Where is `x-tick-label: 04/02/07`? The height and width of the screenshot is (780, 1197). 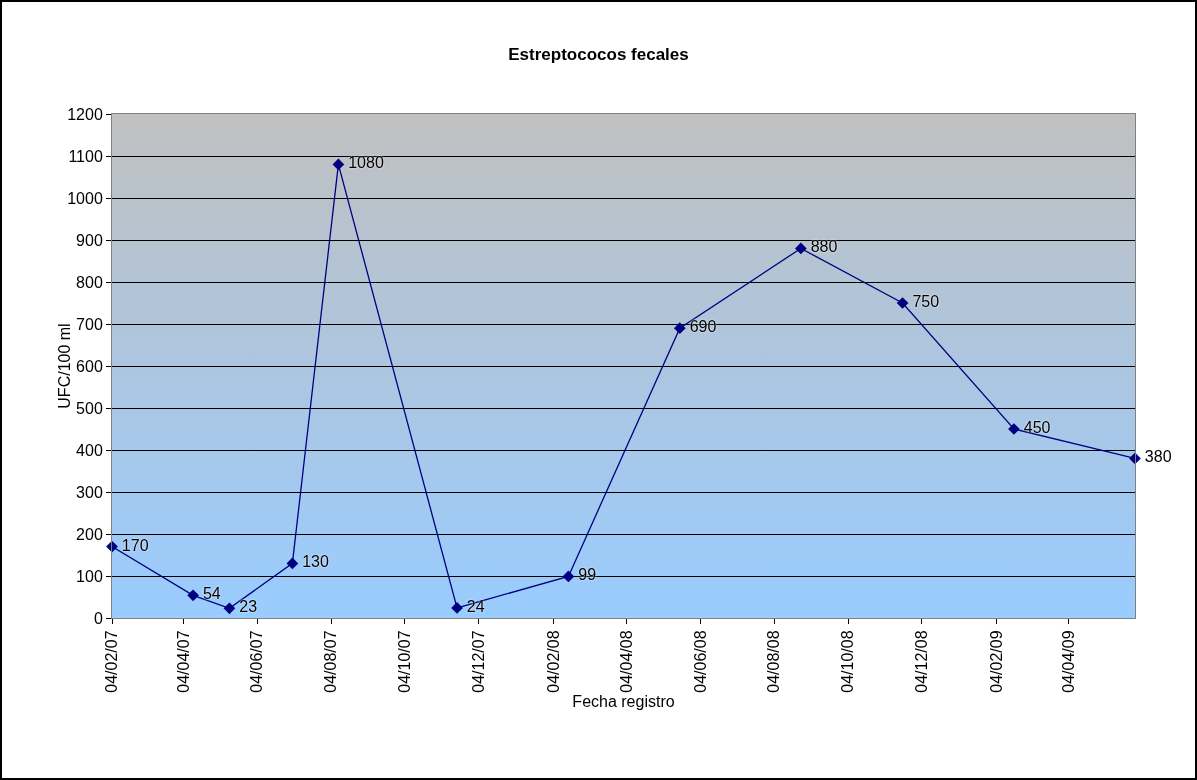 x-tick-label: 04/02/07 is located at coordinates (112, 661).